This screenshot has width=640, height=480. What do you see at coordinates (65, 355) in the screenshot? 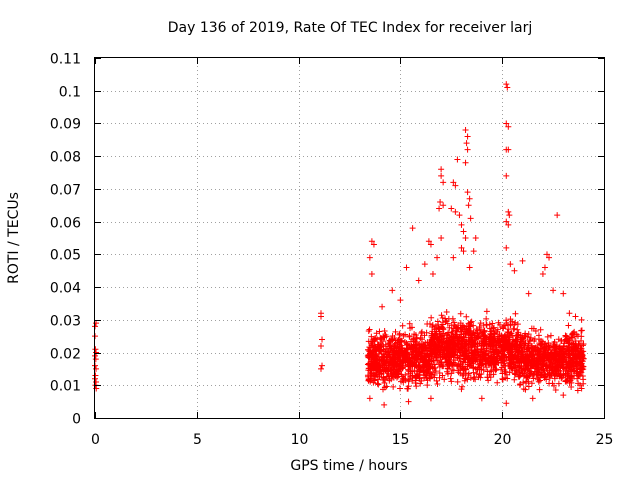
I see `y-tick-label: 0.02` at bounding box center [65, 355].